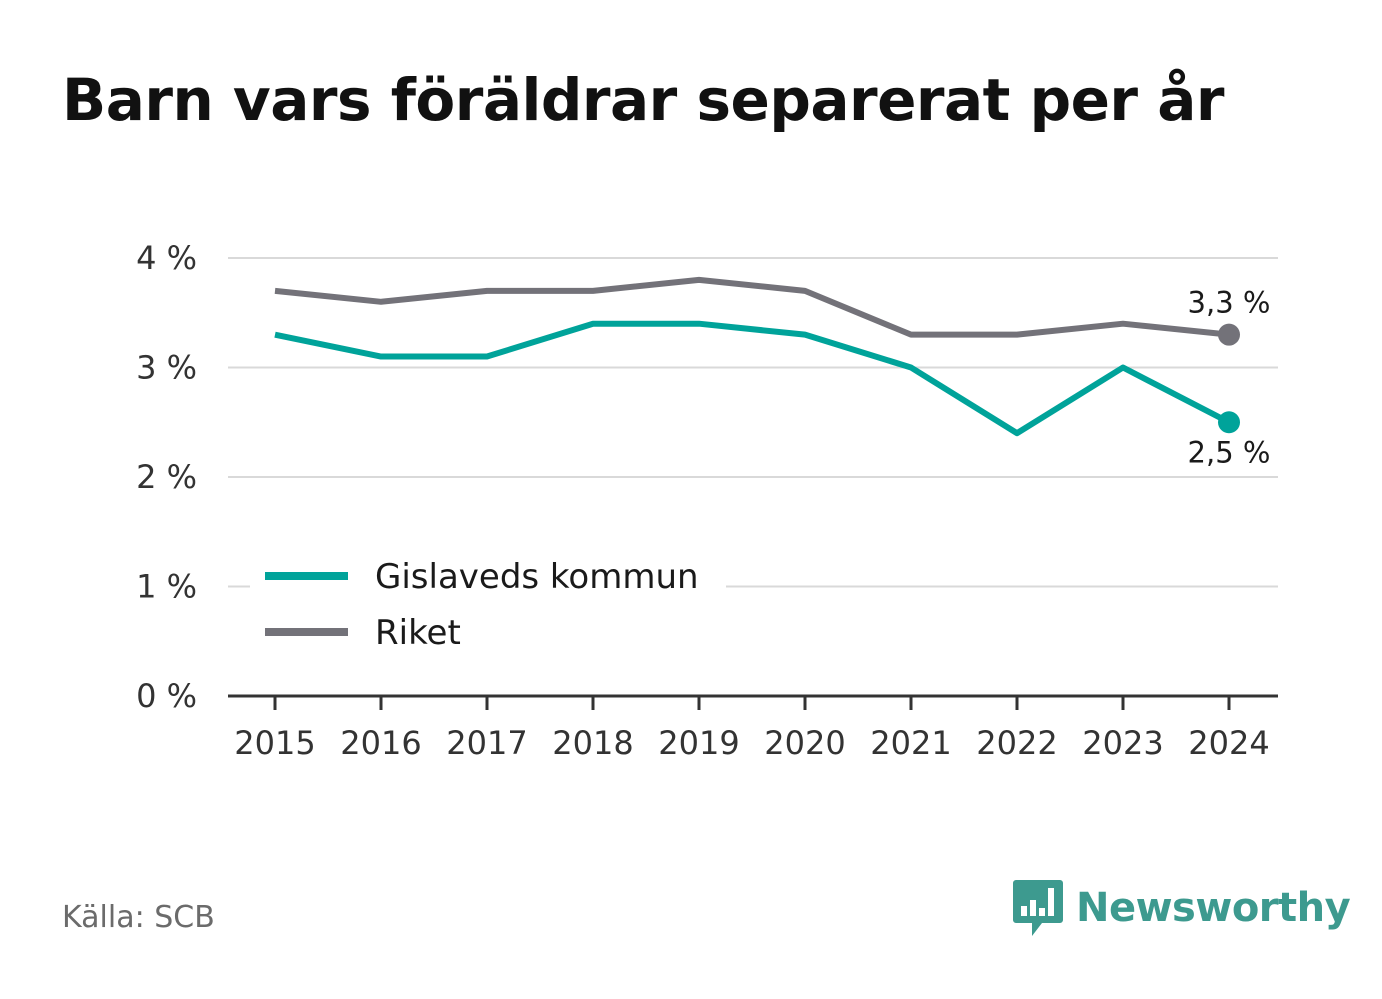 This screenshot has width=1382, height=999. Describe the element at coordinates (1229, 303) in the screenshot. I see `data-label: 3,3 %` at that location.